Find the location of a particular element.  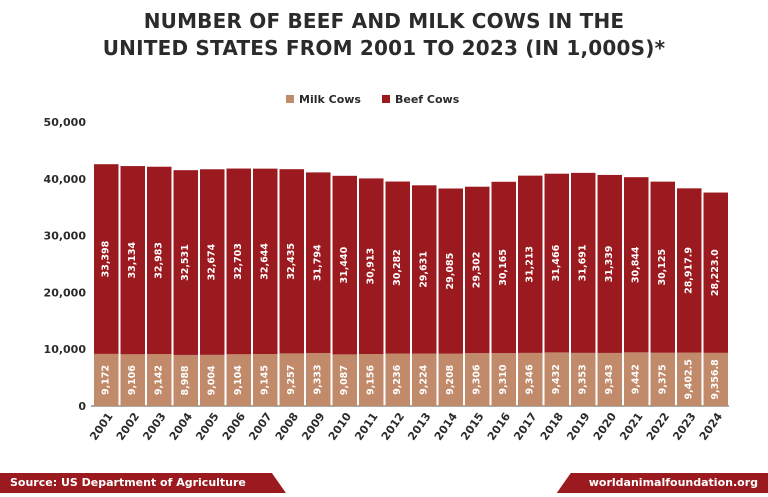

x-tick-label: 2012 is located at coordinates (393, 426).